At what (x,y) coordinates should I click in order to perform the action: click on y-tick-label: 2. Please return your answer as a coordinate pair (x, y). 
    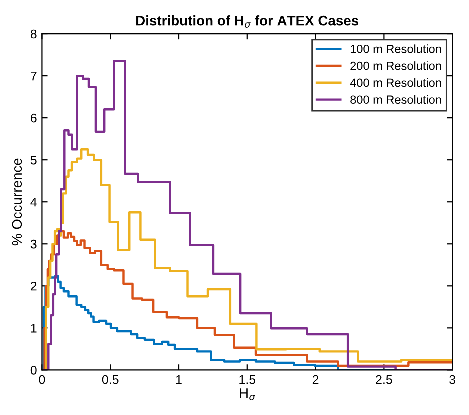
    Looking at the image, I should click on (34, 286).